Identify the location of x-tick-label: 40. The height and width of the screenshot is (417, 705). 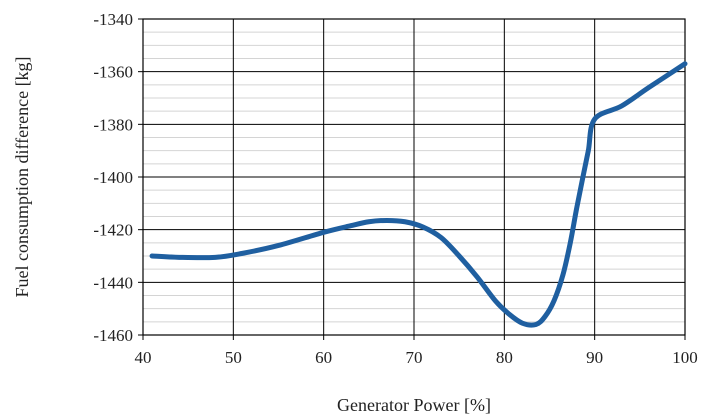
(143, 357).